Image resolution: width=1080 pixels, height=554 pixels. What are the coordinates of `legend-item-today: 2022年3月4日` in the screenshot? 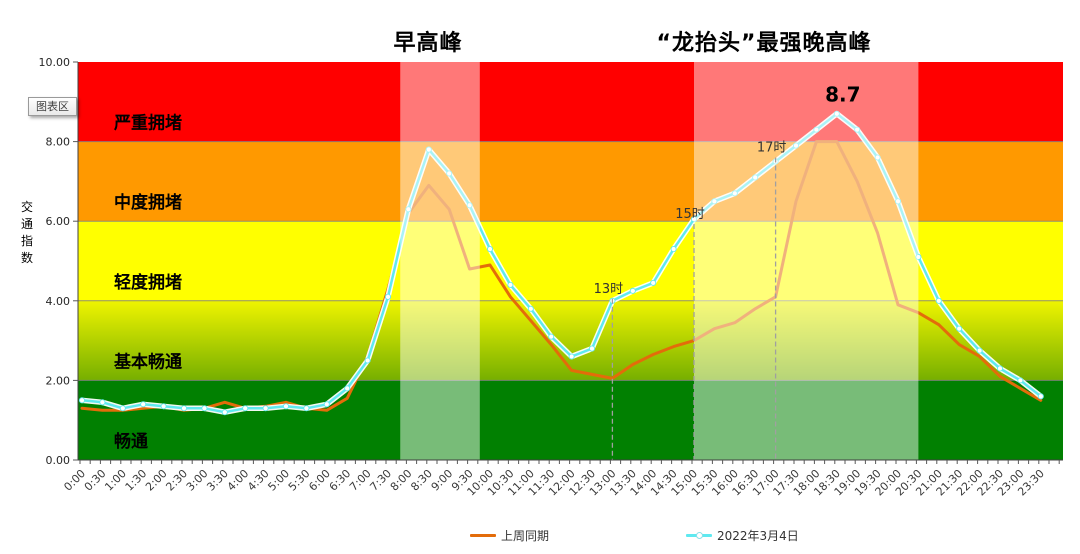 It's located at (742, 535).